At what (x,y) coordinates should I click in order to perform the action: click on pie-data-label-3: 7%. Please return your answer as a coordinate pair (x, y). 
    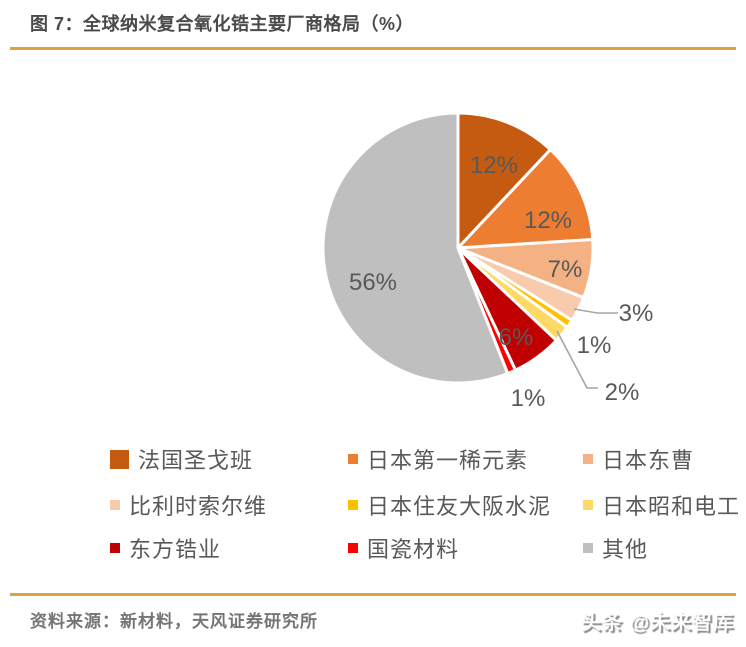
    Looking at the image, I should click on (565, 269).